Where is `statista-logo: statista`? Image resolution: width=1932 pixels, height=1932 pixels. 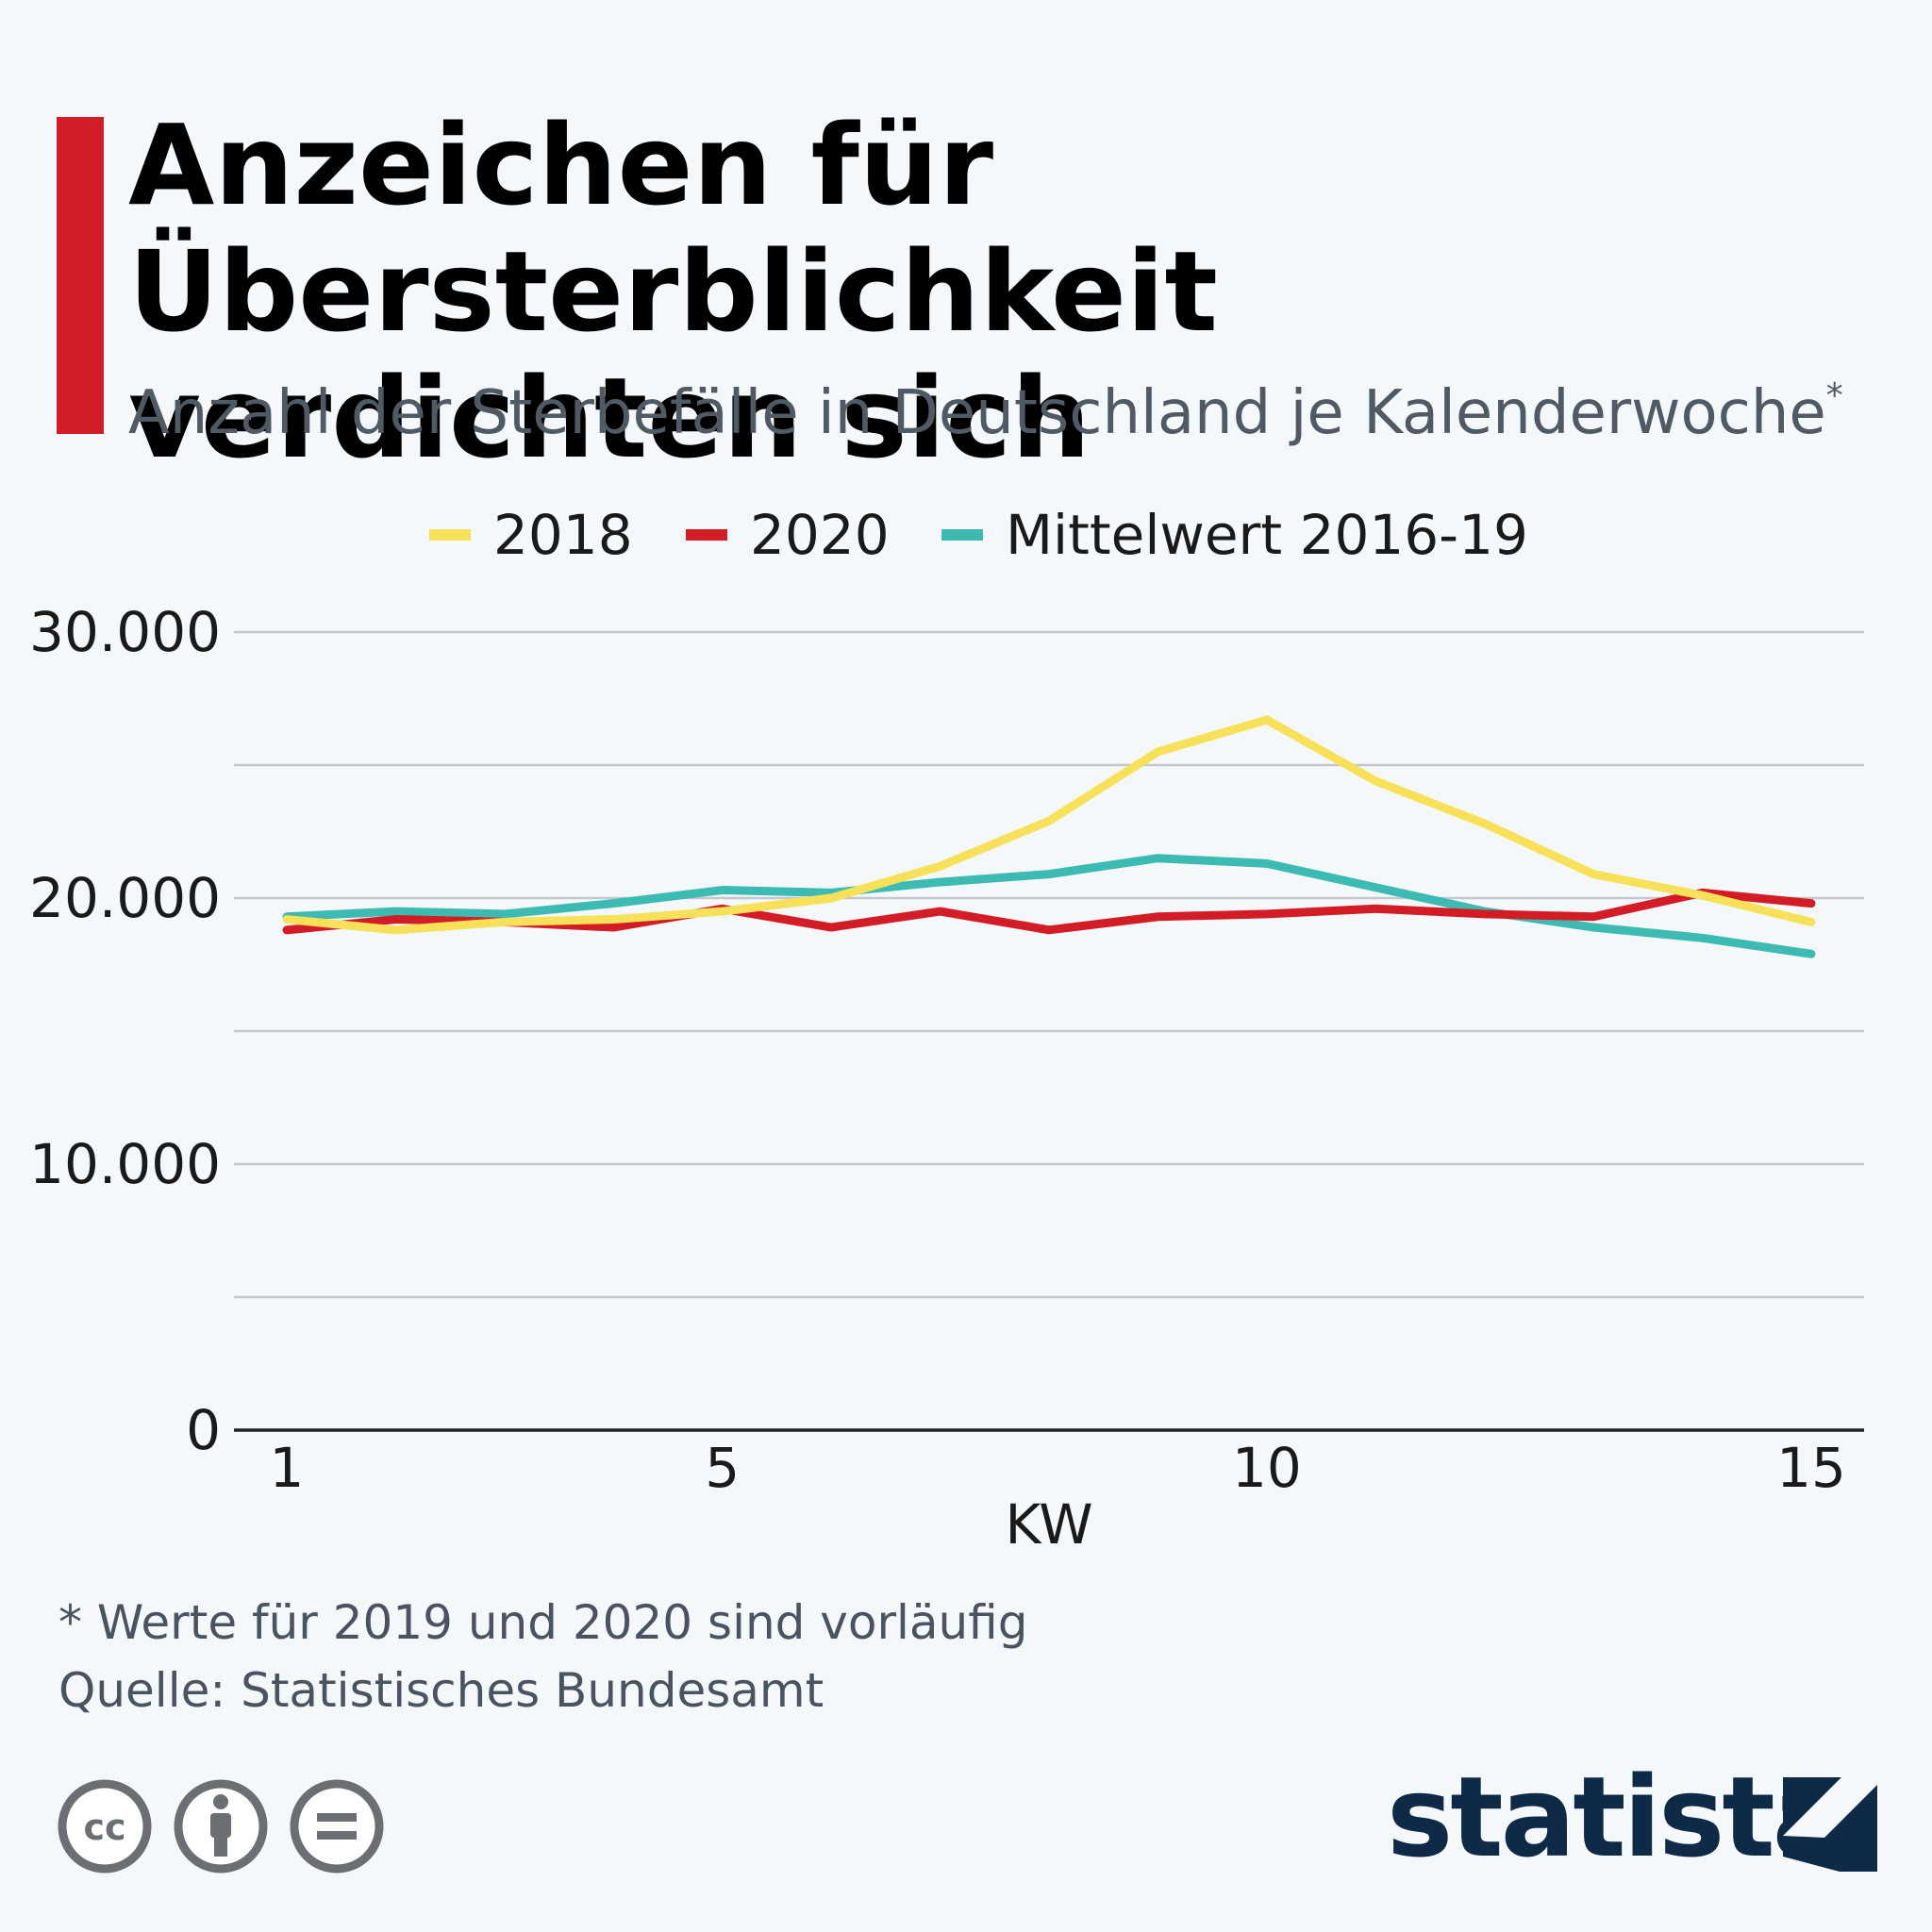
statista-logo: statista is located at coordinates (1632, 1822).